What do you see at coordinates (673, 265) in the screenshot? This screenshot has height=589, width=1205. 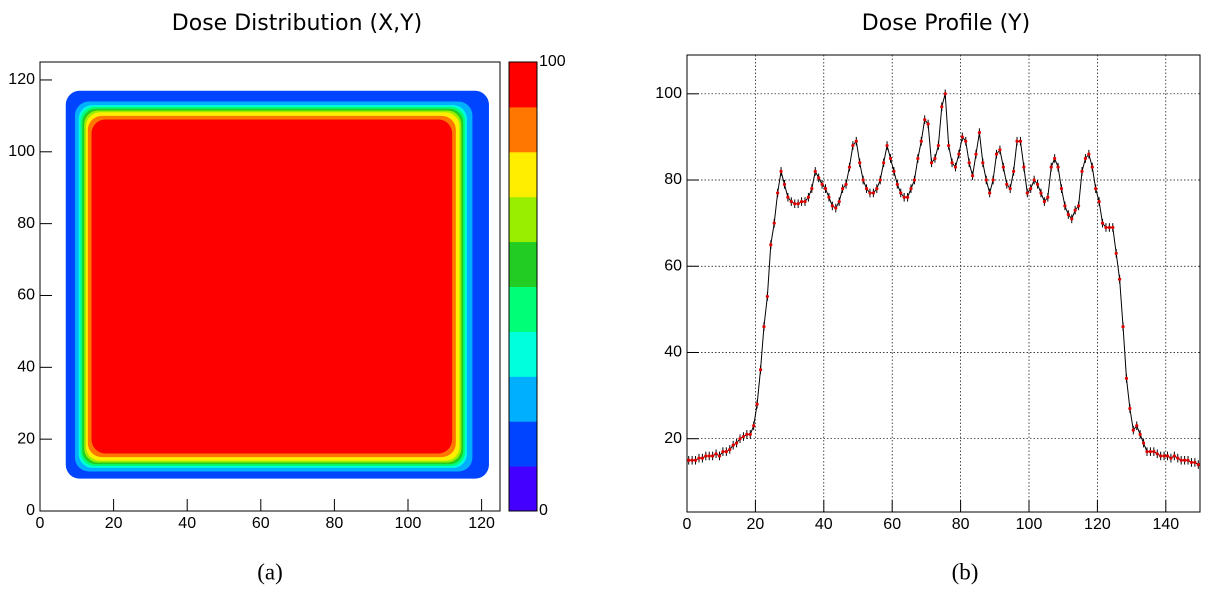 I see `y-tick-label: 60` at bounding box center [673, 265].